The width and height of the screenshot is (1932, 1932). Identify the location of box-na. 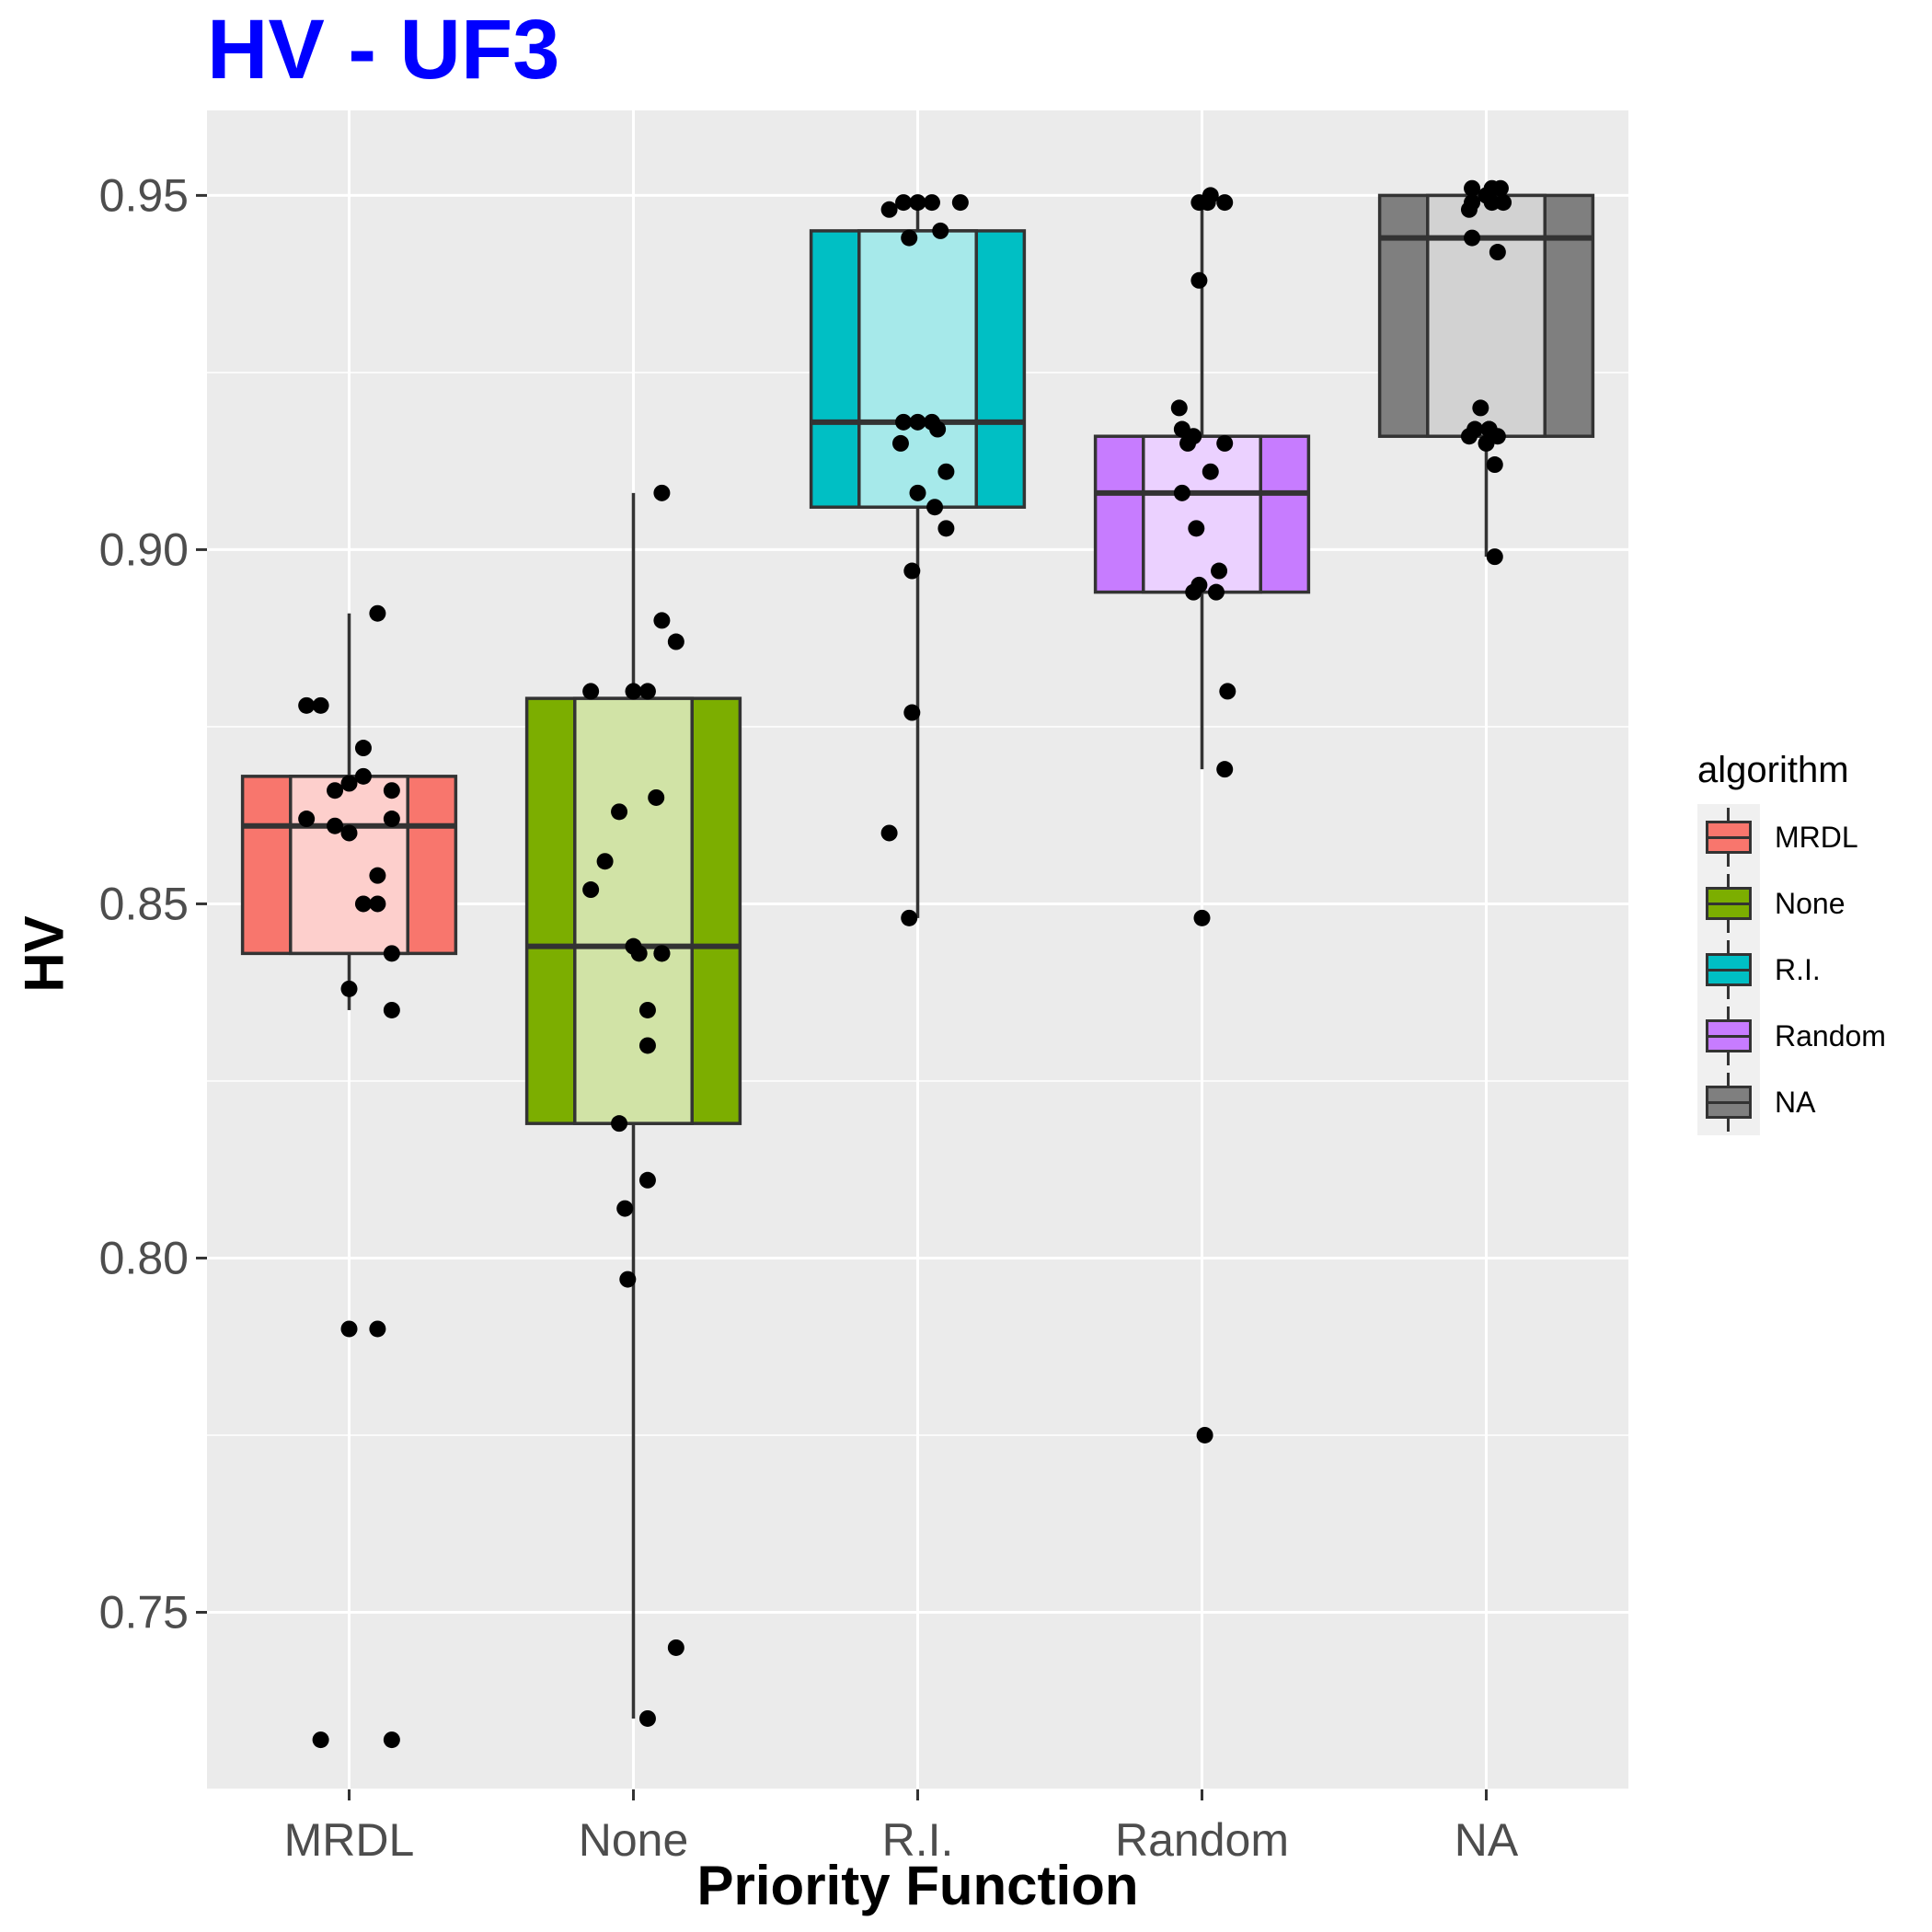
(1486, 373).